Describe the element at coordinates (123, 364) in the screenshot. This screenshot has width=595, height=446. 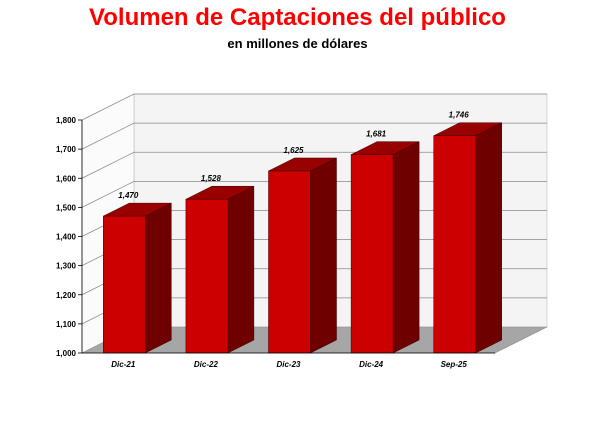
I see `x-tick-label: Dic-21` at that location.